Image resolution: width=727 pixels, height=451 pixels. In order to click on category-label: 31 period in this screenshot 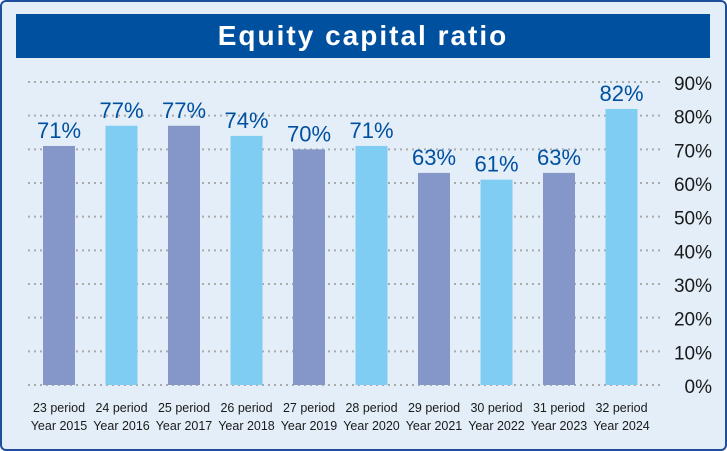, I will do `click(559, 408)`.